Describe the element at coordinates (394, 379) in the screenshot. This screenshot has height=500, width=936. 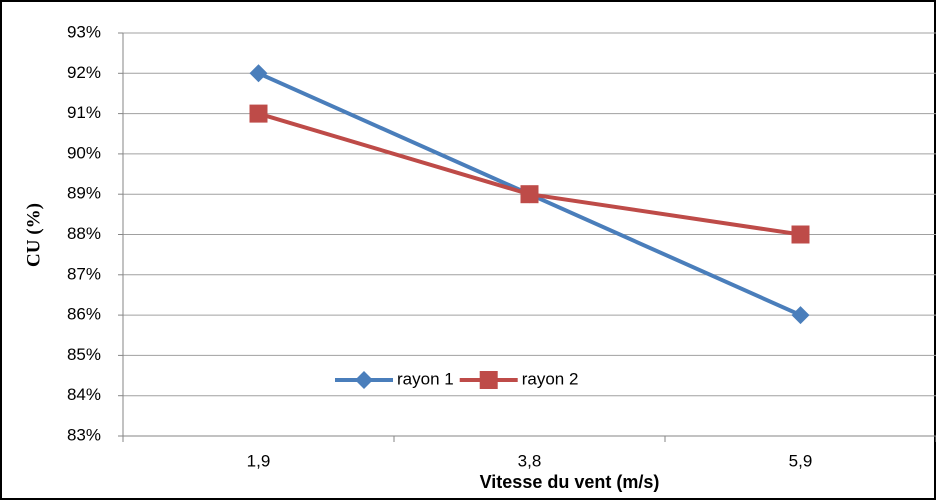
I see `legend-item: rayon 1` at that location.